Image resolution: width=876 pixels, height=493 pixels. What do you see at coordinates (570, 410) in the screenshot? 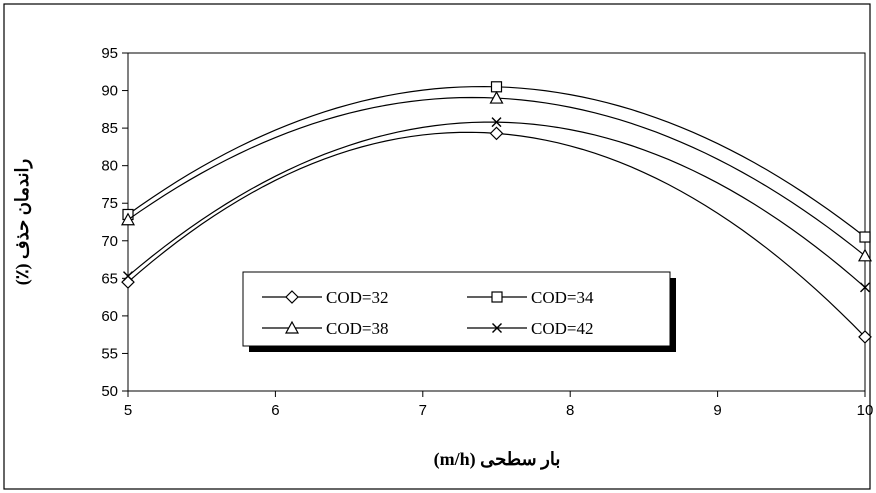
I see `x-tick-label: 8` at bounding box center [570, 410].